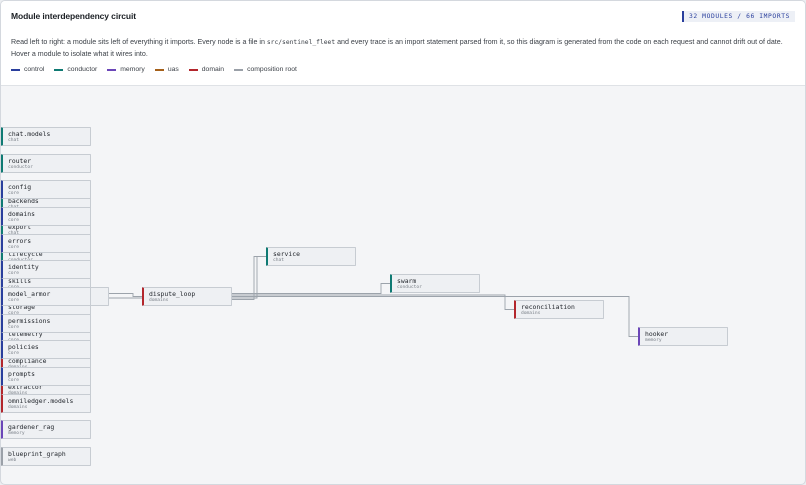 The image size is (806, 485). What do you see at coordinates (82, 69) in the screenshot?
I see `legend-label: conductor` at bounding box center [82, 69].